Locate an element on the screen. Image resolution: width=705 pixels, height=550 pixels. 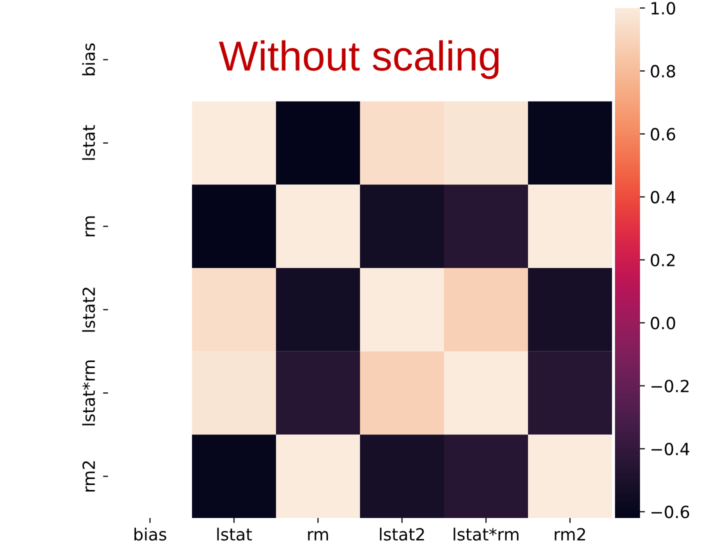
y-tick-label: lstat is located at coordinates (89, 142).